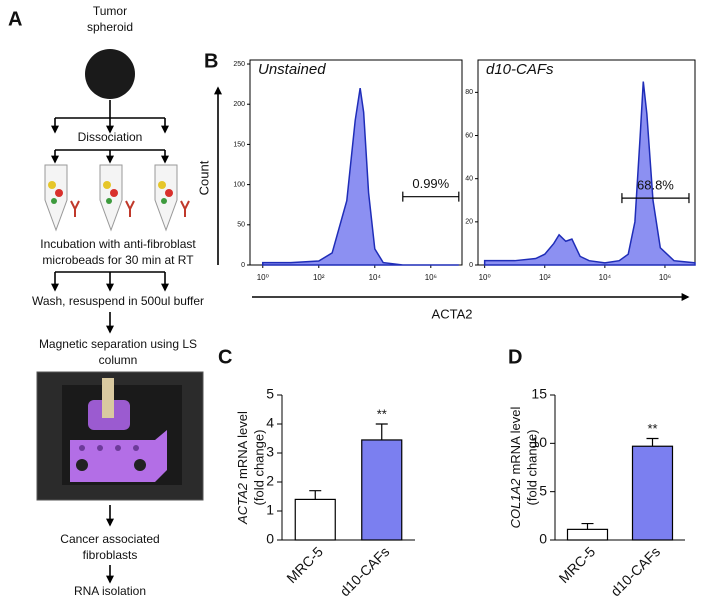 This screenshot has width=701, height=614. Describe the element at coordinates (430, 183) in the screenshot. I see `gate-label: 0.99%` at that location.